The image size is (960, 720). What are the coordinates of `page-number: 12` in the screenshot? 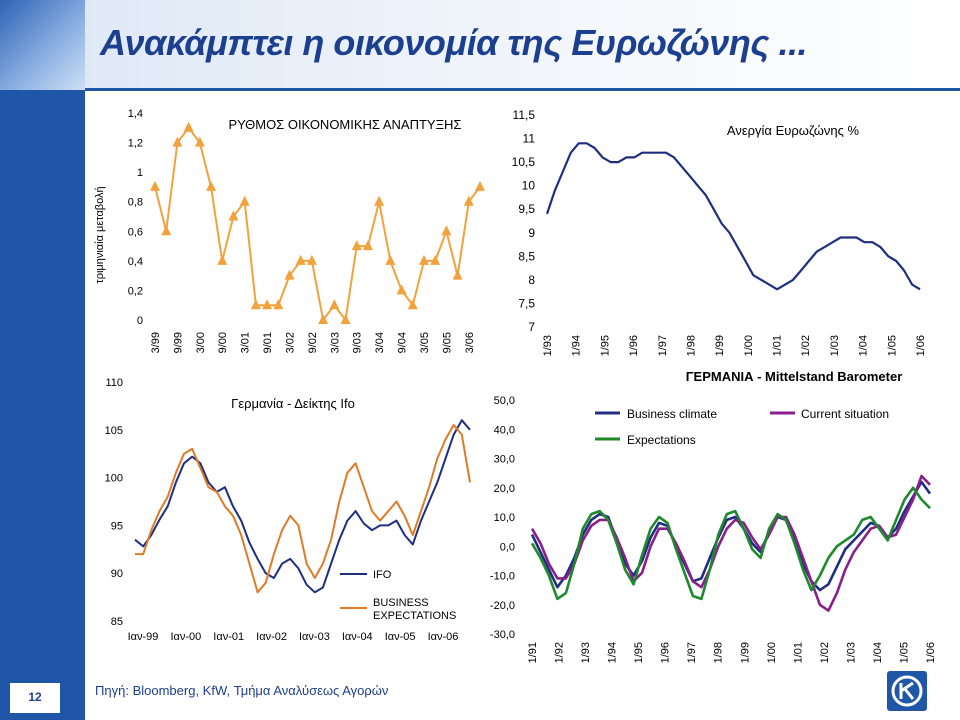 It's located at (35, 697).